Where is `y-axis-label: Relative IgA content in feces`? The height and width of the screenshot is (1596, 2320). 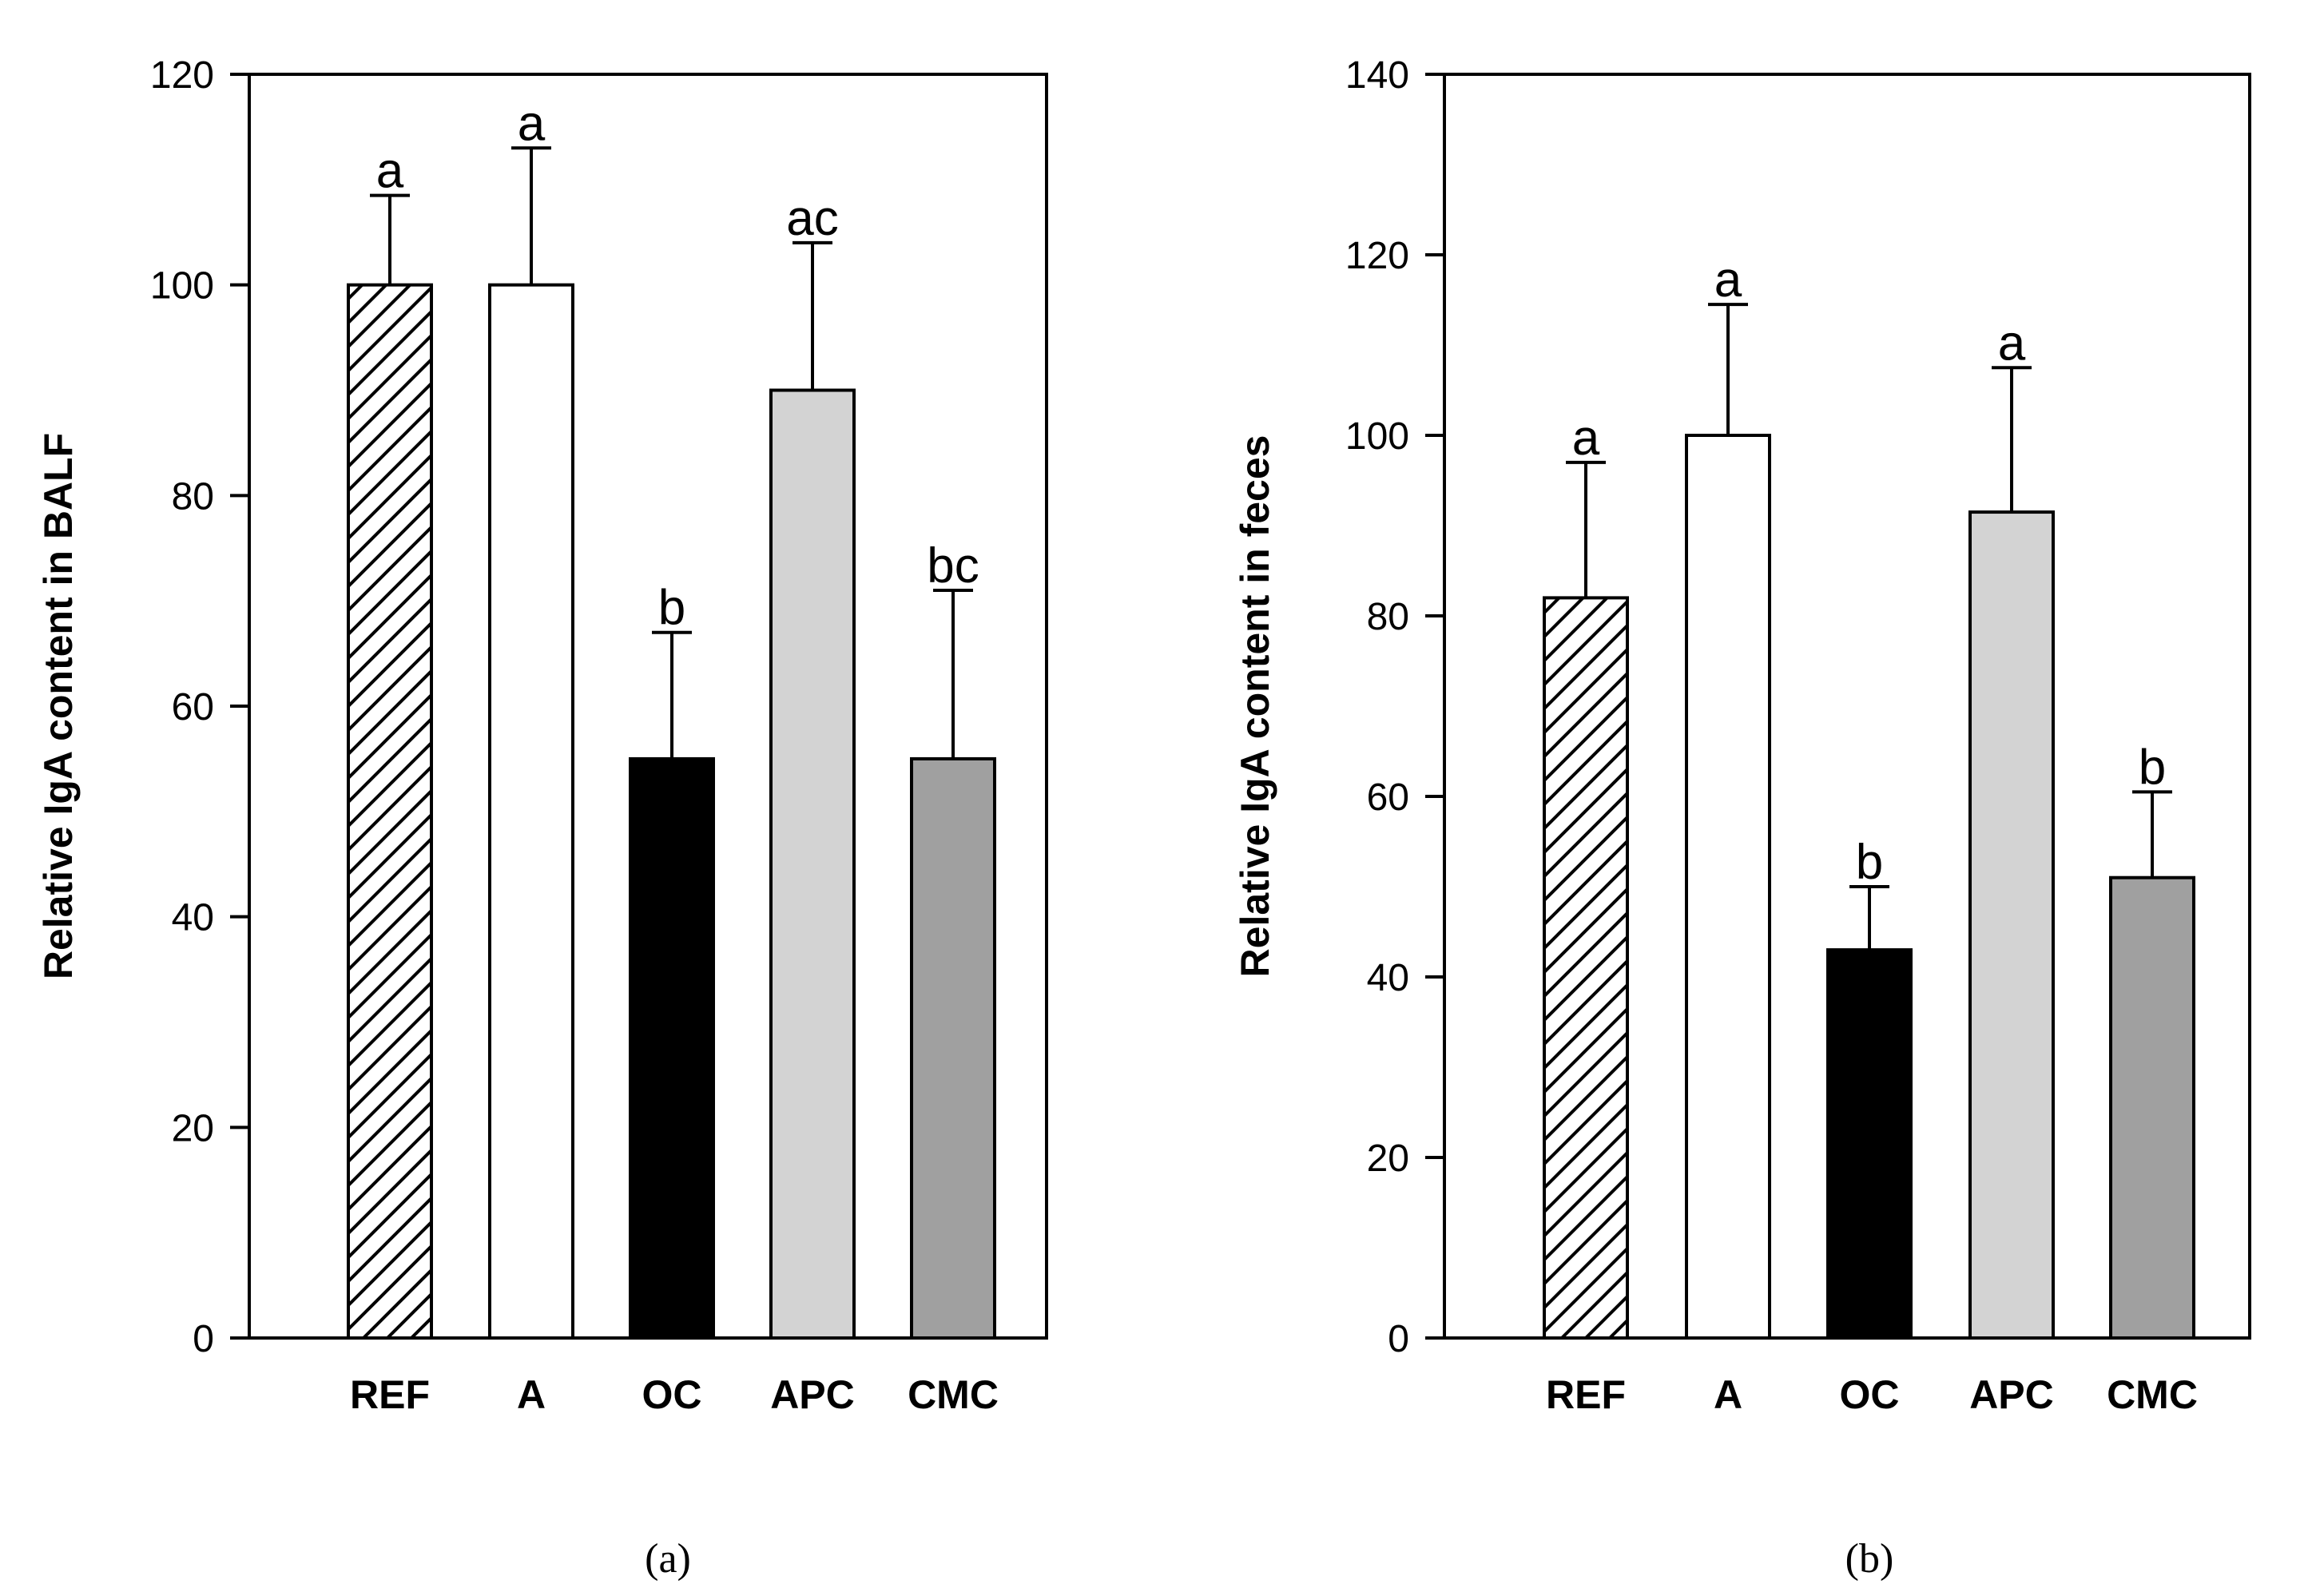 y-axis-label: Relative IgA content in feces is located at coordinates (1255, 706).